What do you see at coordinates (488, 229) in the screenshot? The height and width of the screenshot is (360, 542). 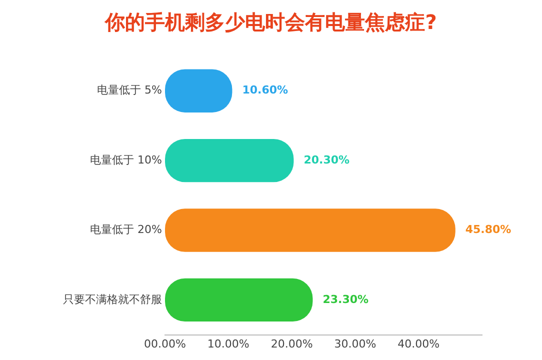 I see `data-label: 45.80%` at bounding box center [488, 229].